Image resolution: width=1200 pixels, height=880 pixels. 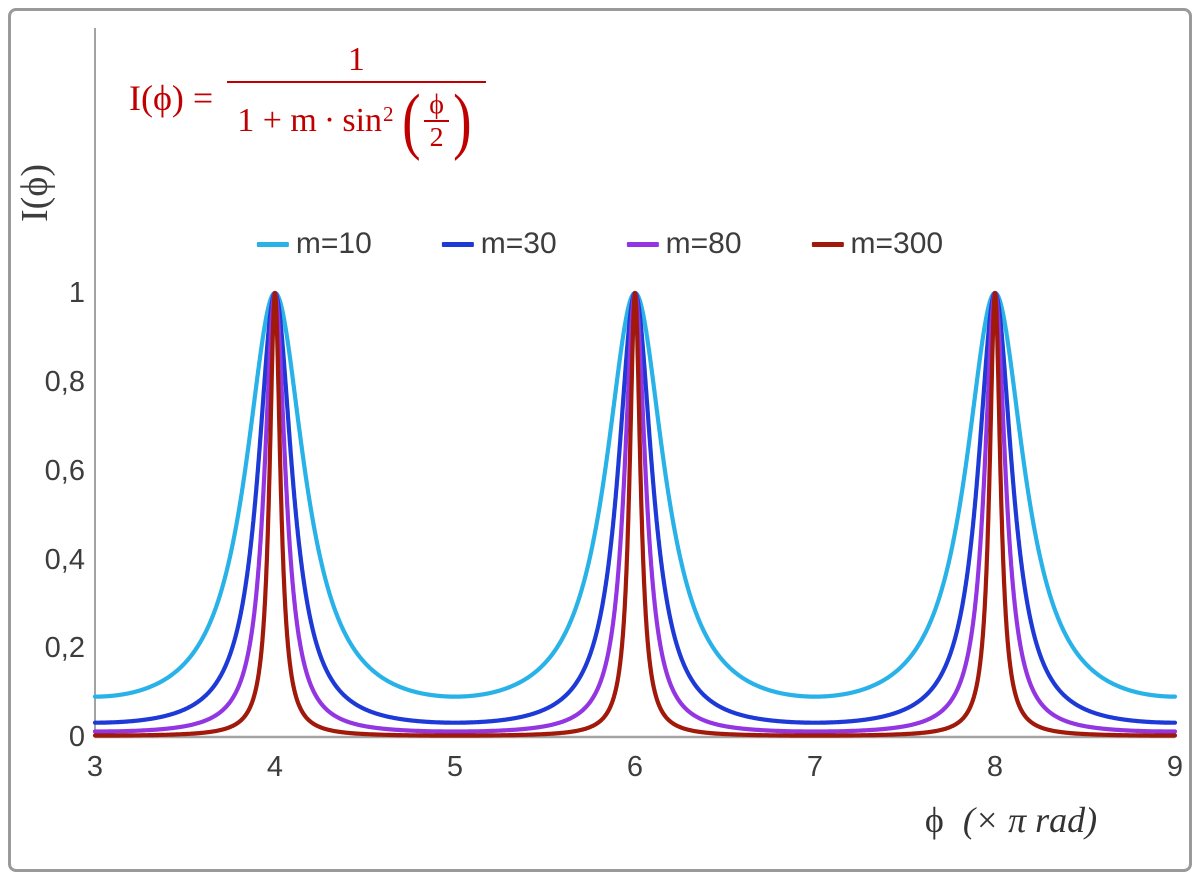 I want to click on y-tick-label: 0,8, so click(x=64, y=382).